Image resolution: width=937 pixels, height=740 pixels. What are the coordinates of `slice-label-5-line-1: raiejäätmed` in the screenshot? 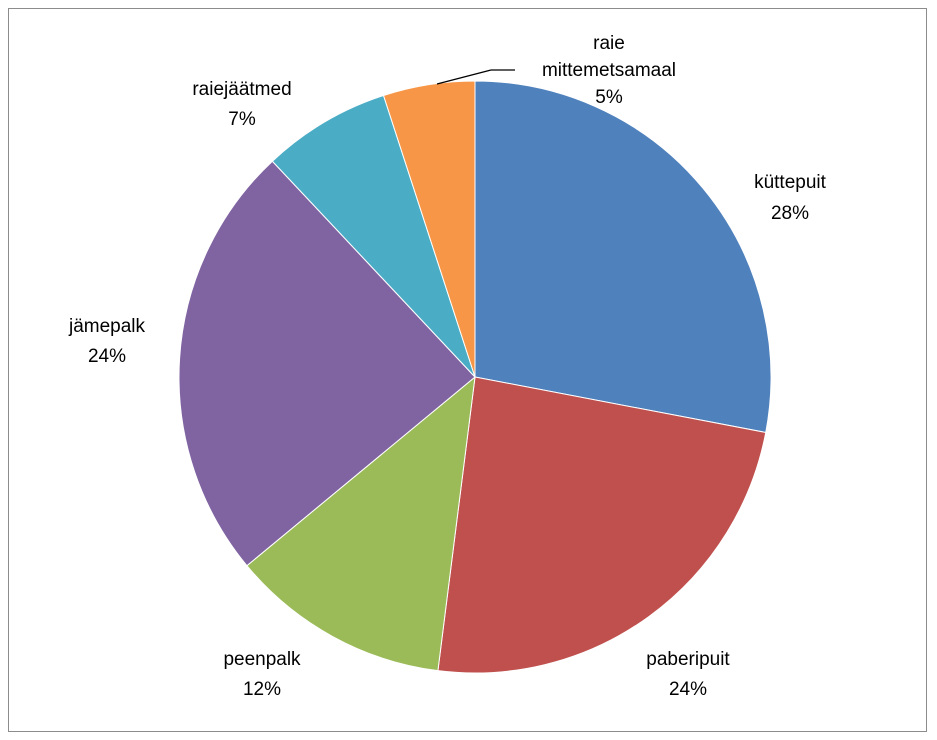 It's located at (241, 89).